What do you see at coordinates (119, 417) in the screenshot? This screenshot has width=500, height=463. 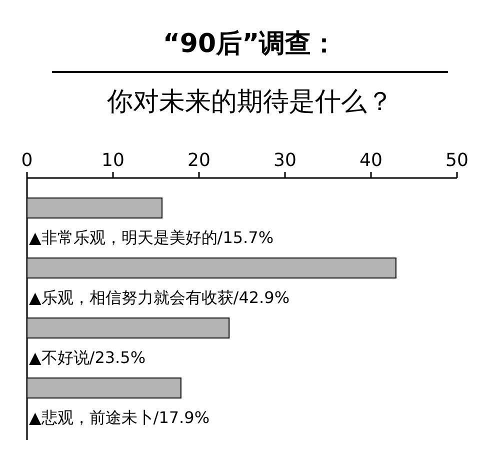 I see `y-tick-label: ▲悲观，前途未卜/17.9%` at bounding box center [119, 417].